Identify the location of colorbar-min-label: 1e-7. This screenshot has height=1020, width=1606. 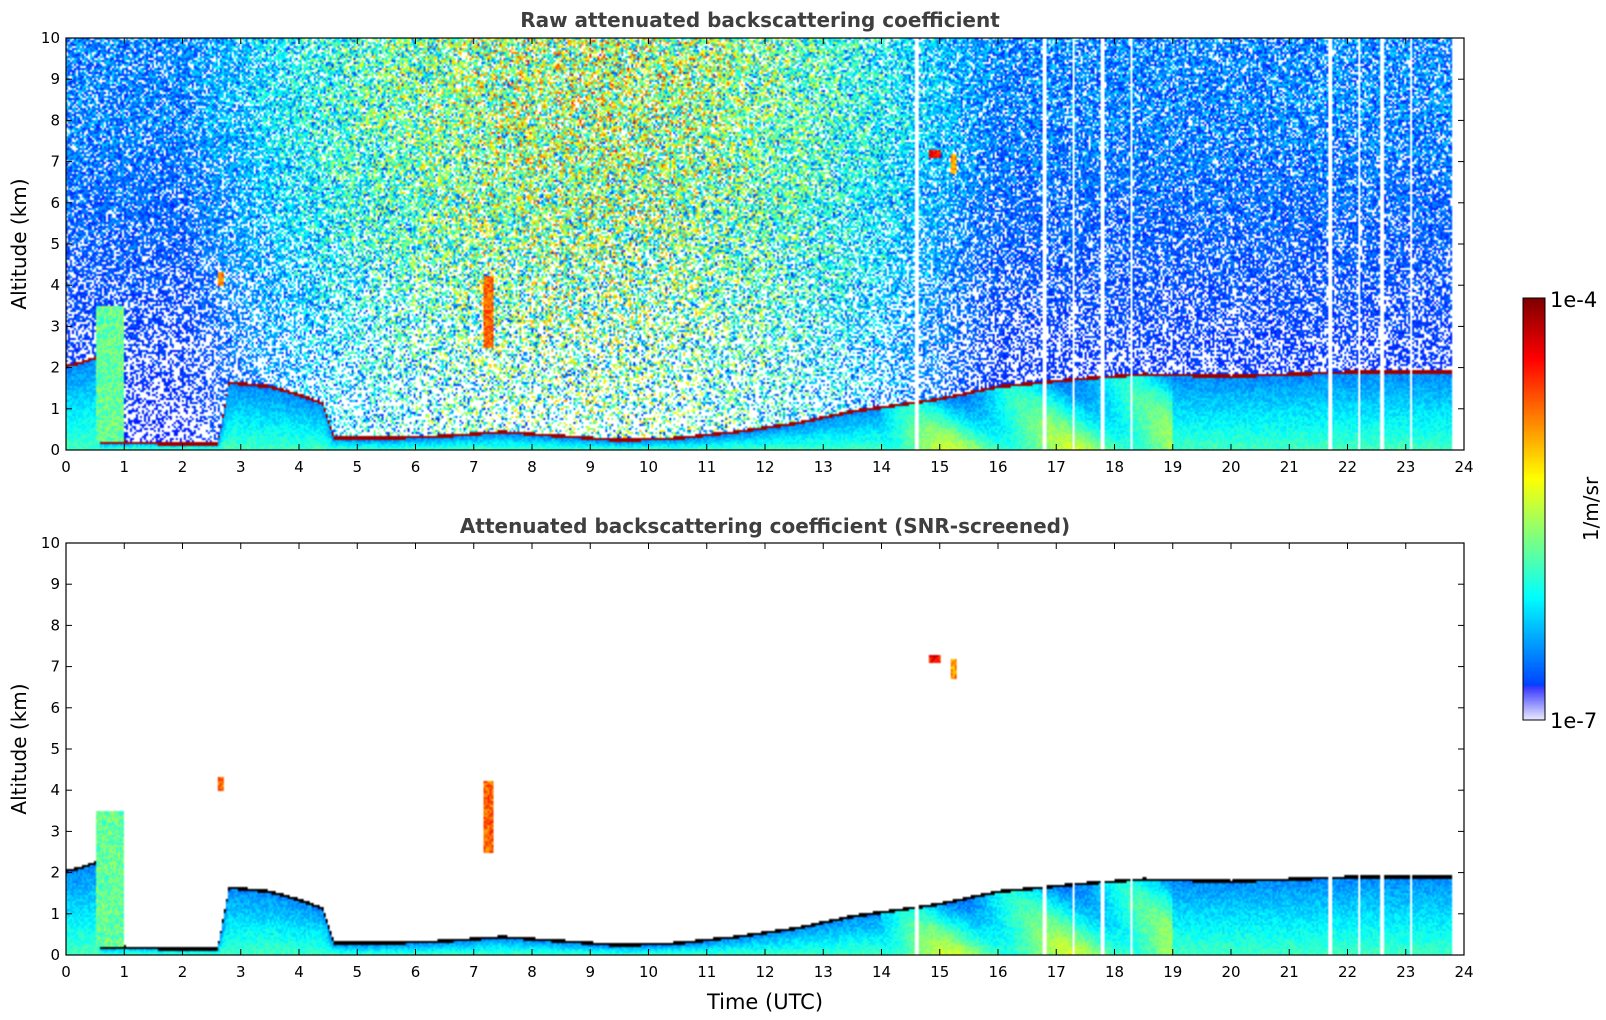
(1573, 721).